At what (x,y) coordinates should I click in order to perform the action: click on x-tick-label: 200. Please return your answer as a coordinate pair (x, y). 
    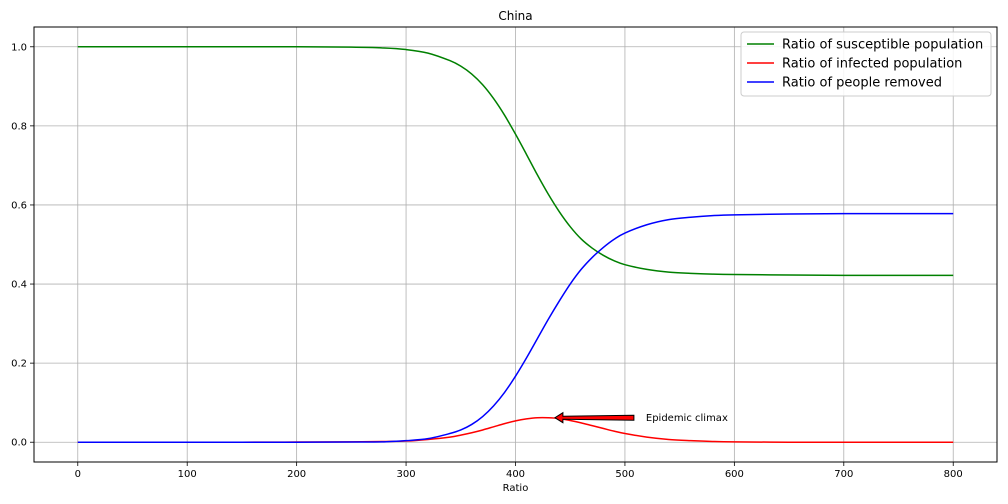
    Looking at the image, I should click on (296, 474).